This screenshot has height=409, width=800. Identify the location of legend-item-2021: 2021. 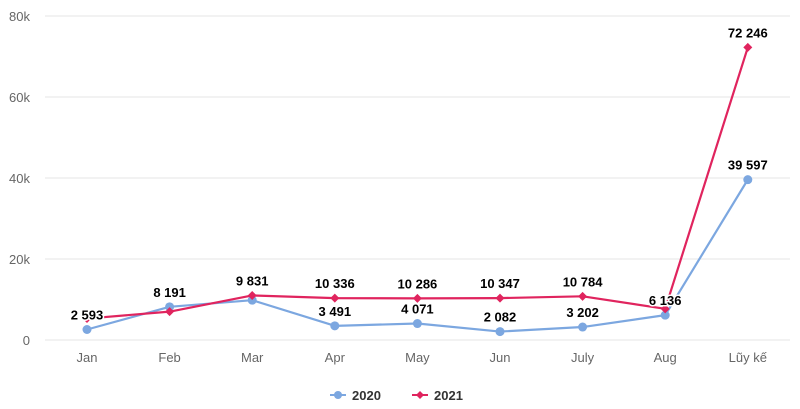
(437, 395).